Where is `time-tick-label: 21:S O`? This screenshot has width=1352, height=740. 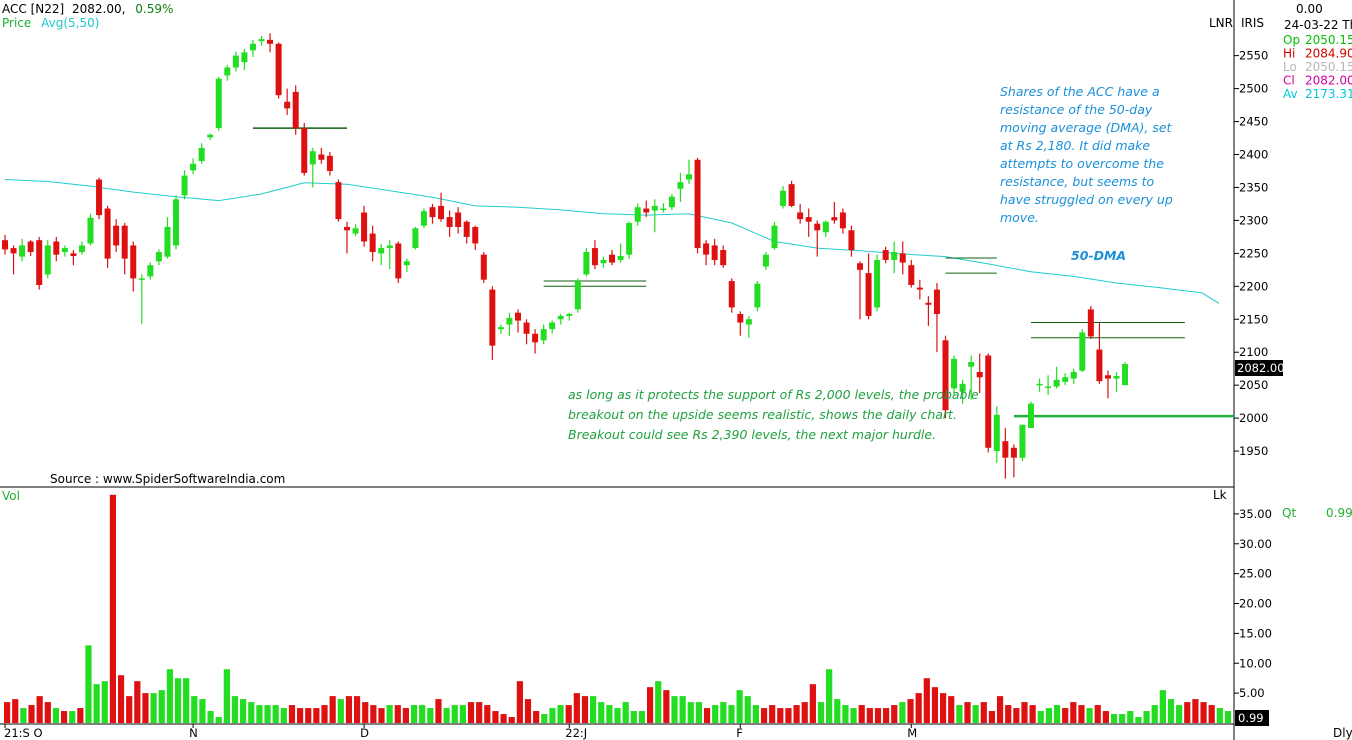 time-tick-label: 21:S O is located at coordinates (23, 733).